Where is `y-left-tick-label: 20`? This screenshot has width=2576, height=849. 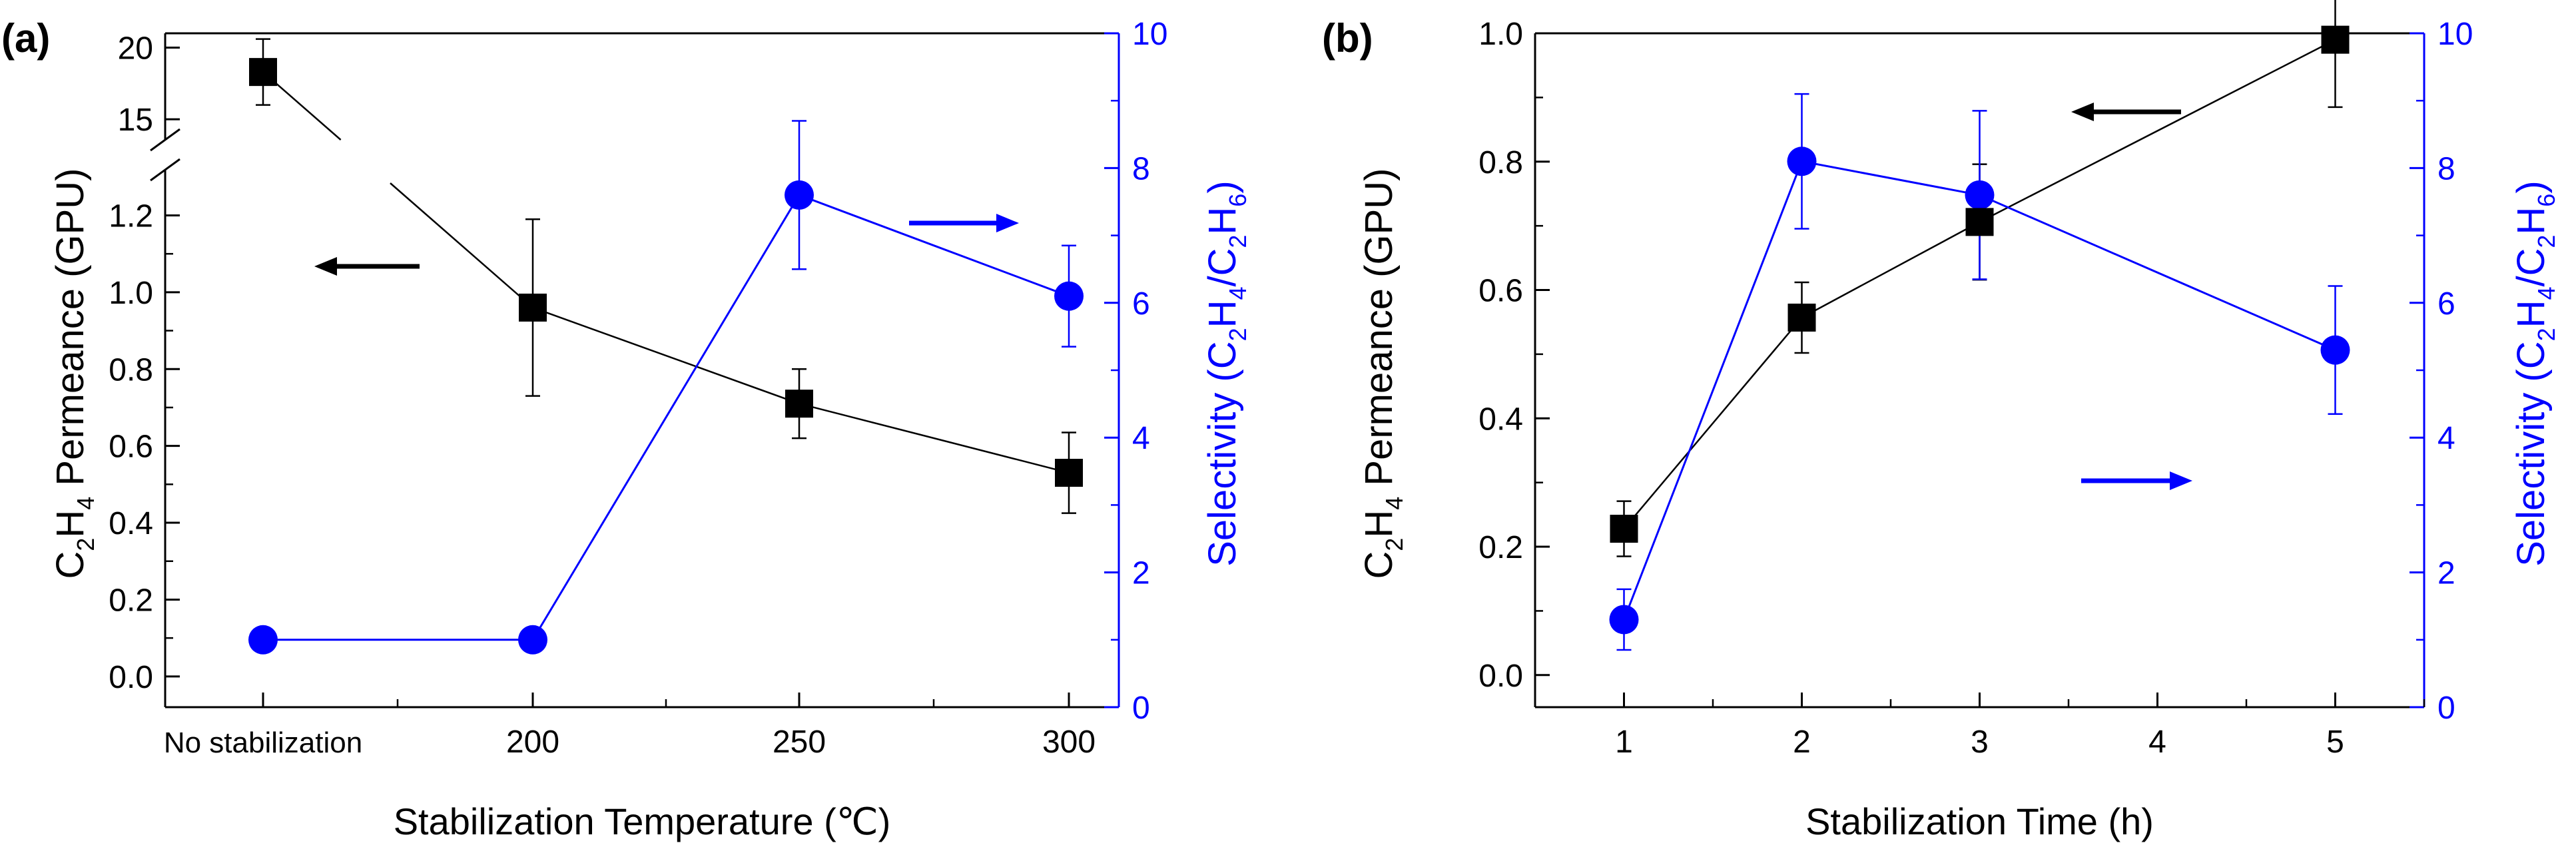
y-left-tick-label: 20 is located at coordinates (135, 49).